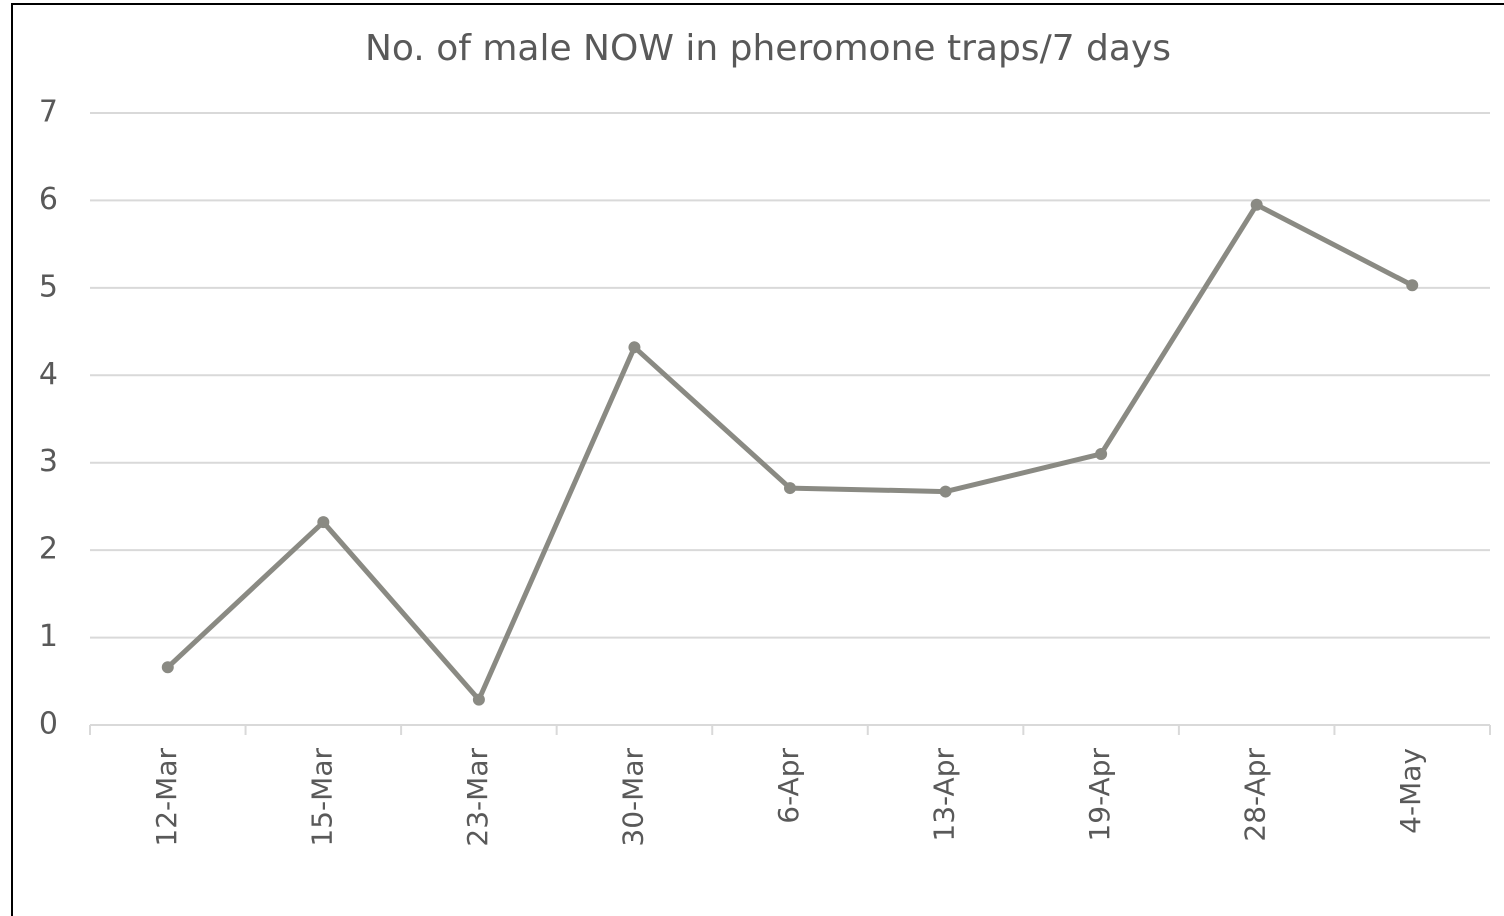  What do you see at coordinates (788, 786) in the screenshot?
I see `x-tick-label: 6-Apr` at bounding box center [788, 786].